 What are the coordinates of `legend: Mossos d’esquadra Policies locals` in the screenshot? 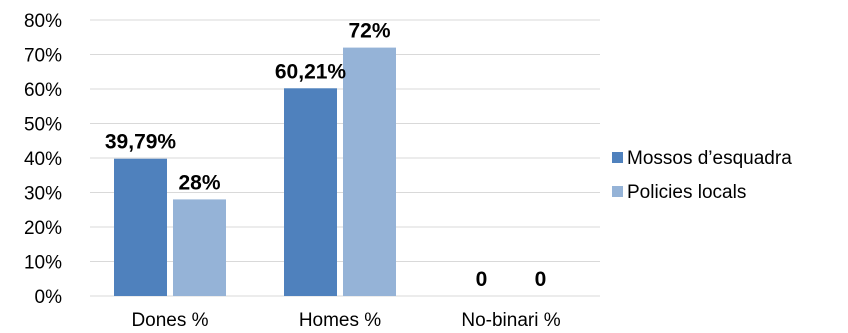 It's located at (702, 175).